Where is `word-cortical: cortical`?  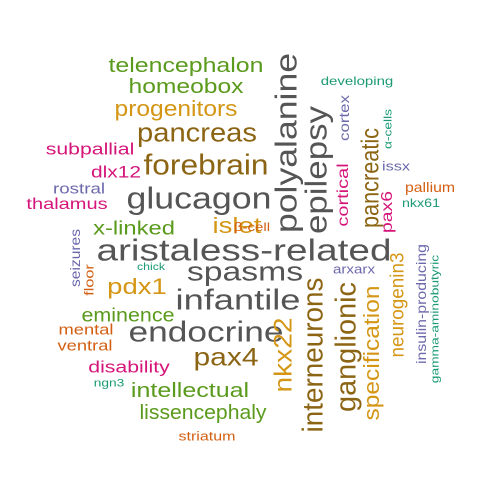
word-cortical: cortical is located at coordinates (343, 195).